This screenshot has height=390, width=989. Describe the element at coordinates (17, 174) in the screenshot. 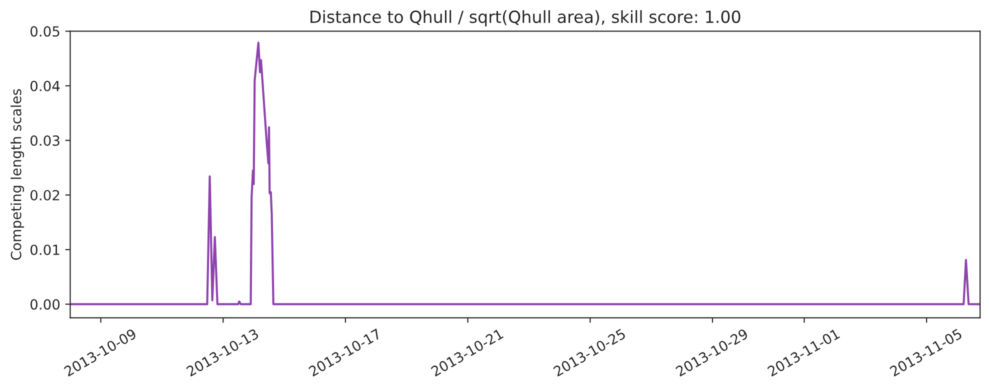

I see `y-axis-title: Competing length scales` at that location.